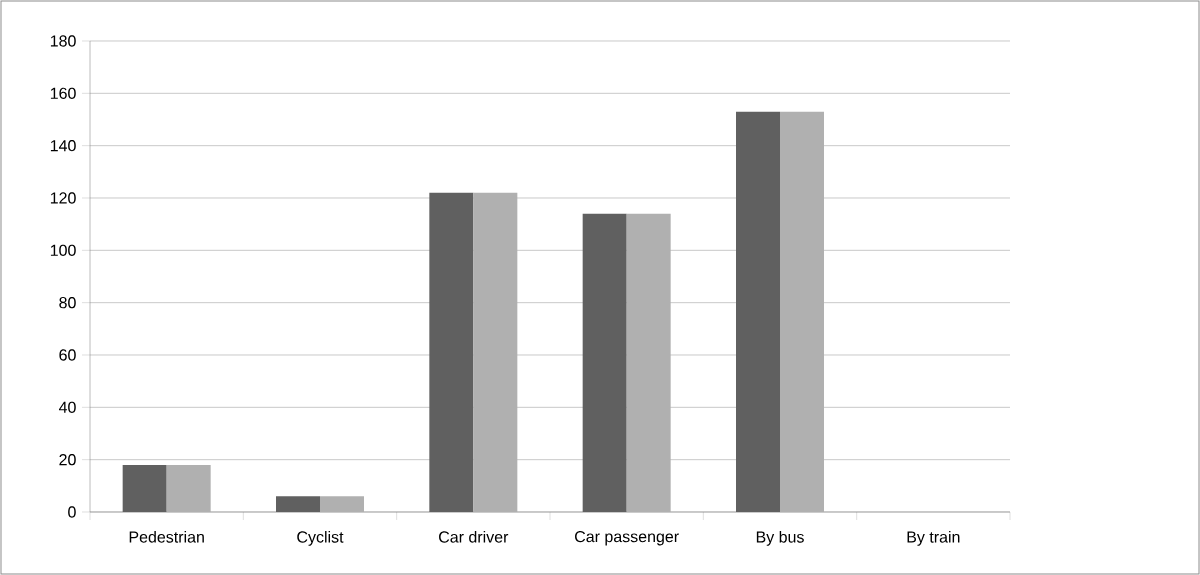 The width and height of the screenshot is (1200, 575). I want to click on y-tick-label: 180, so click(63, 41).